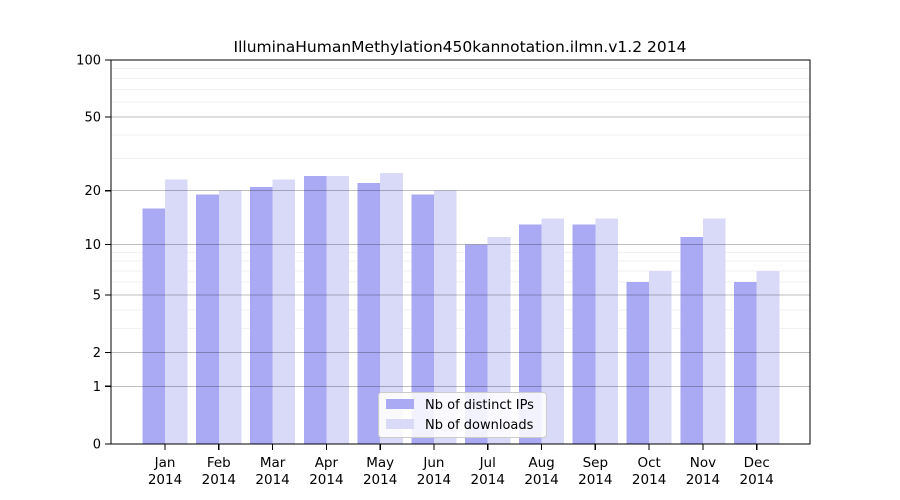 This screenshot has width=900, height=500. What do you see at coordinates (97, 445) in the screenshot?
I see `y-tick-label: 0` at bounding box center [97, 445].